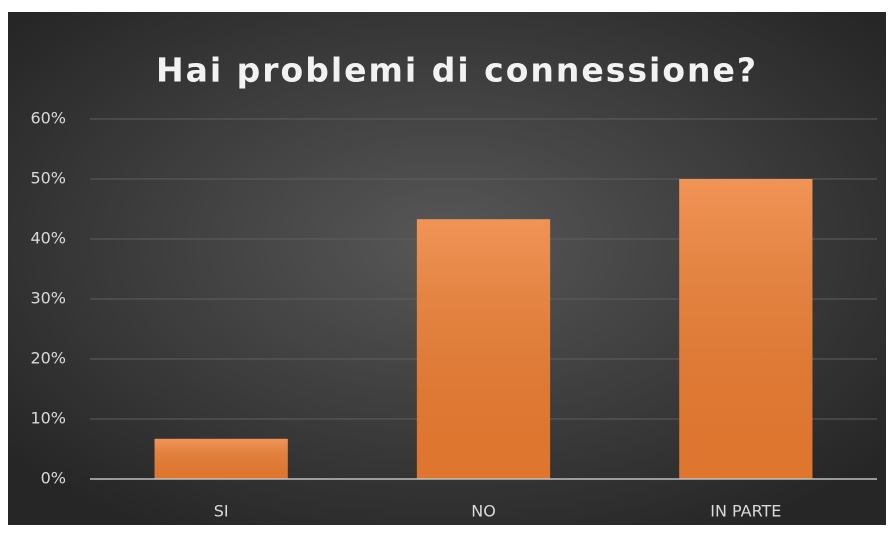  I want to click on y-tick-label: 40%, so click(48, 238).